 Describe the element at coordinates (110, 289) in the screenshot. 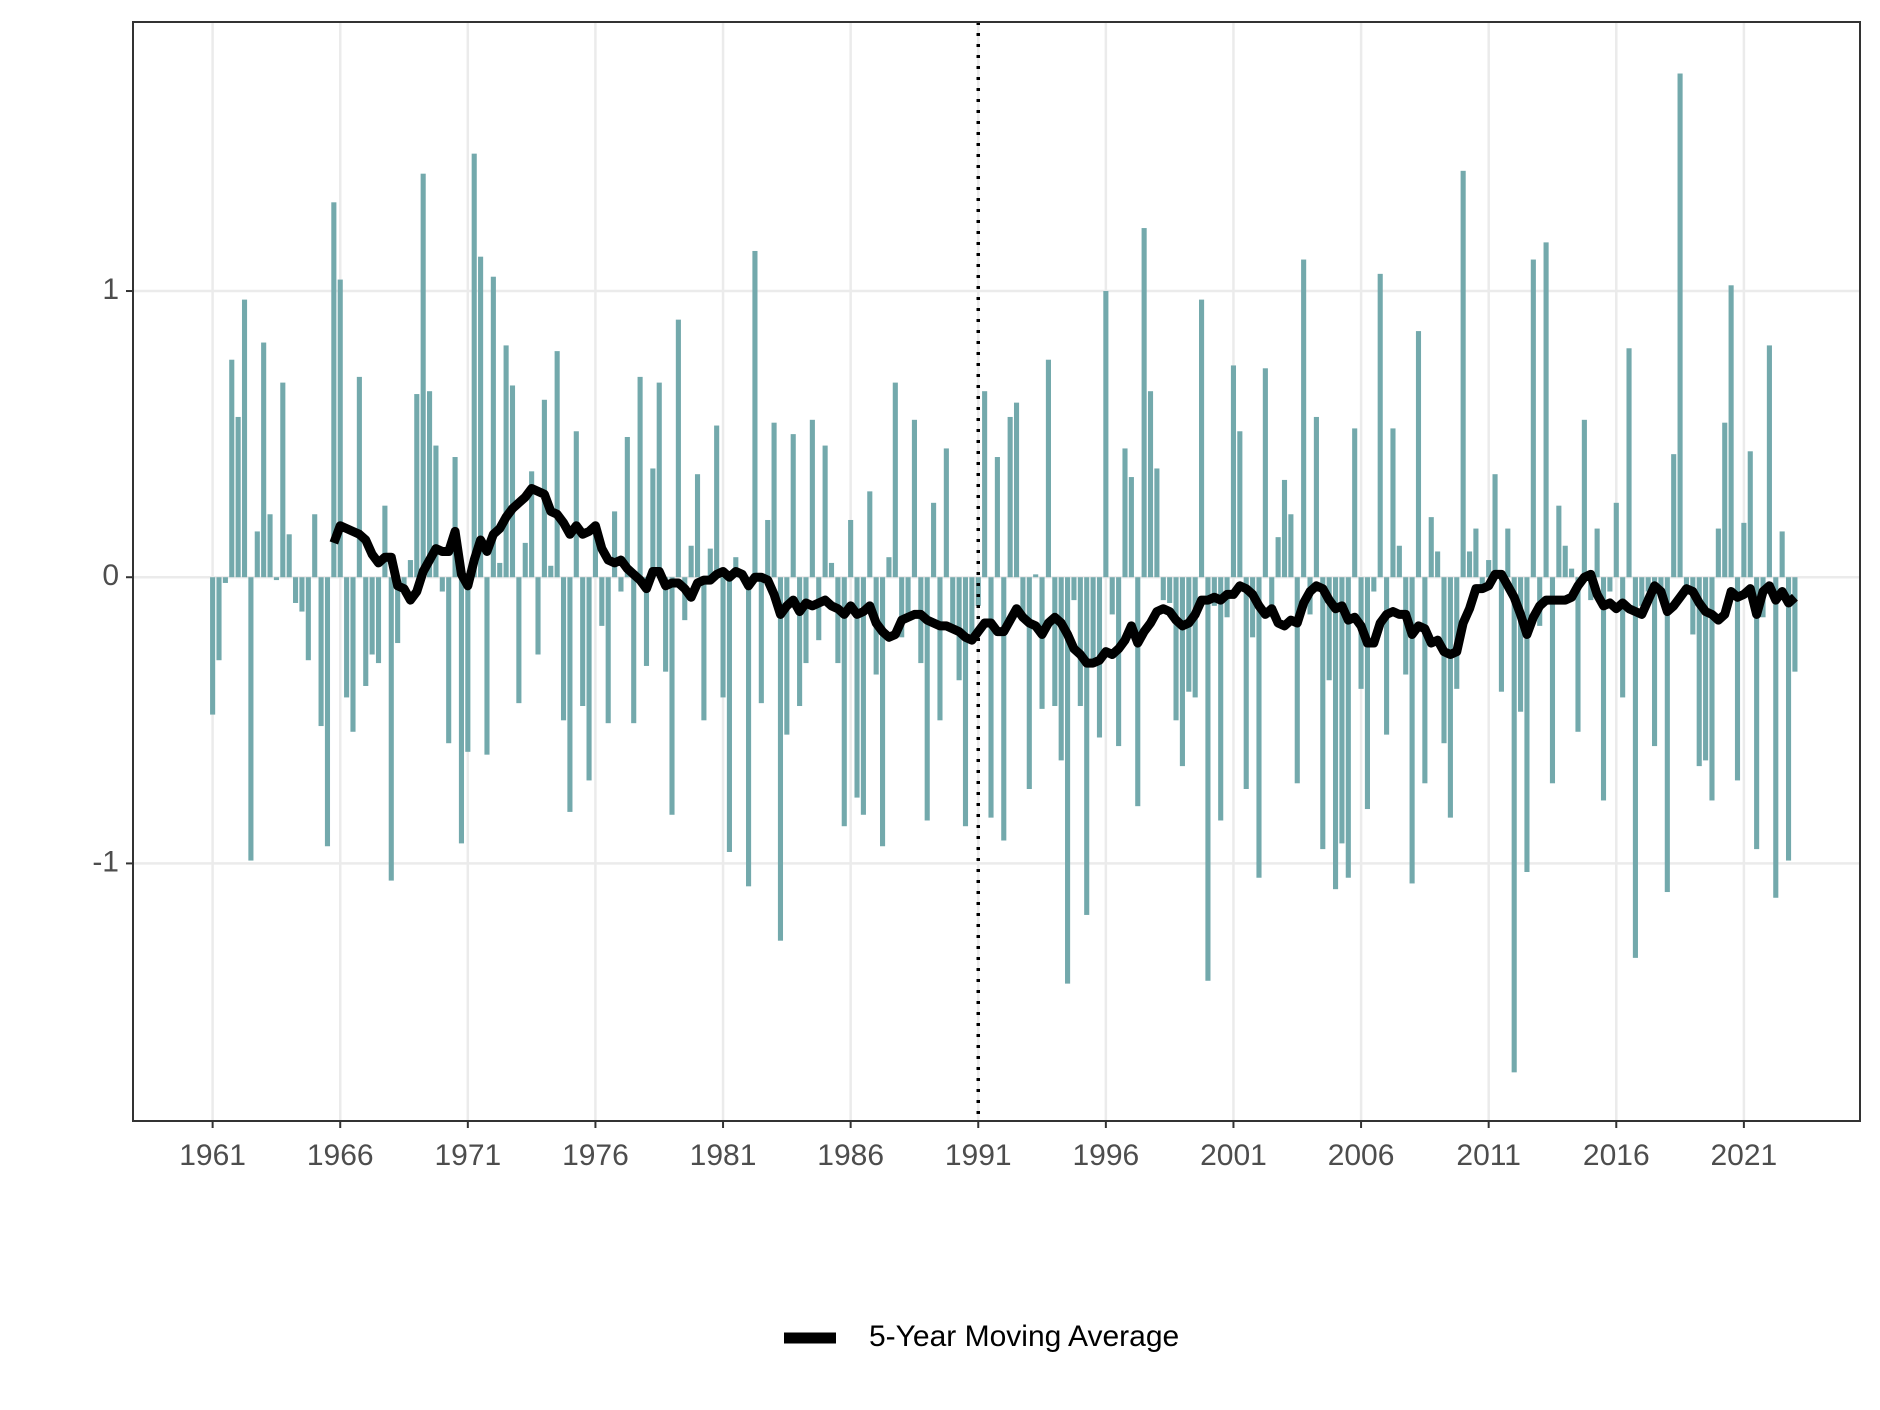

I see `y-tick-label: 1` at that location.